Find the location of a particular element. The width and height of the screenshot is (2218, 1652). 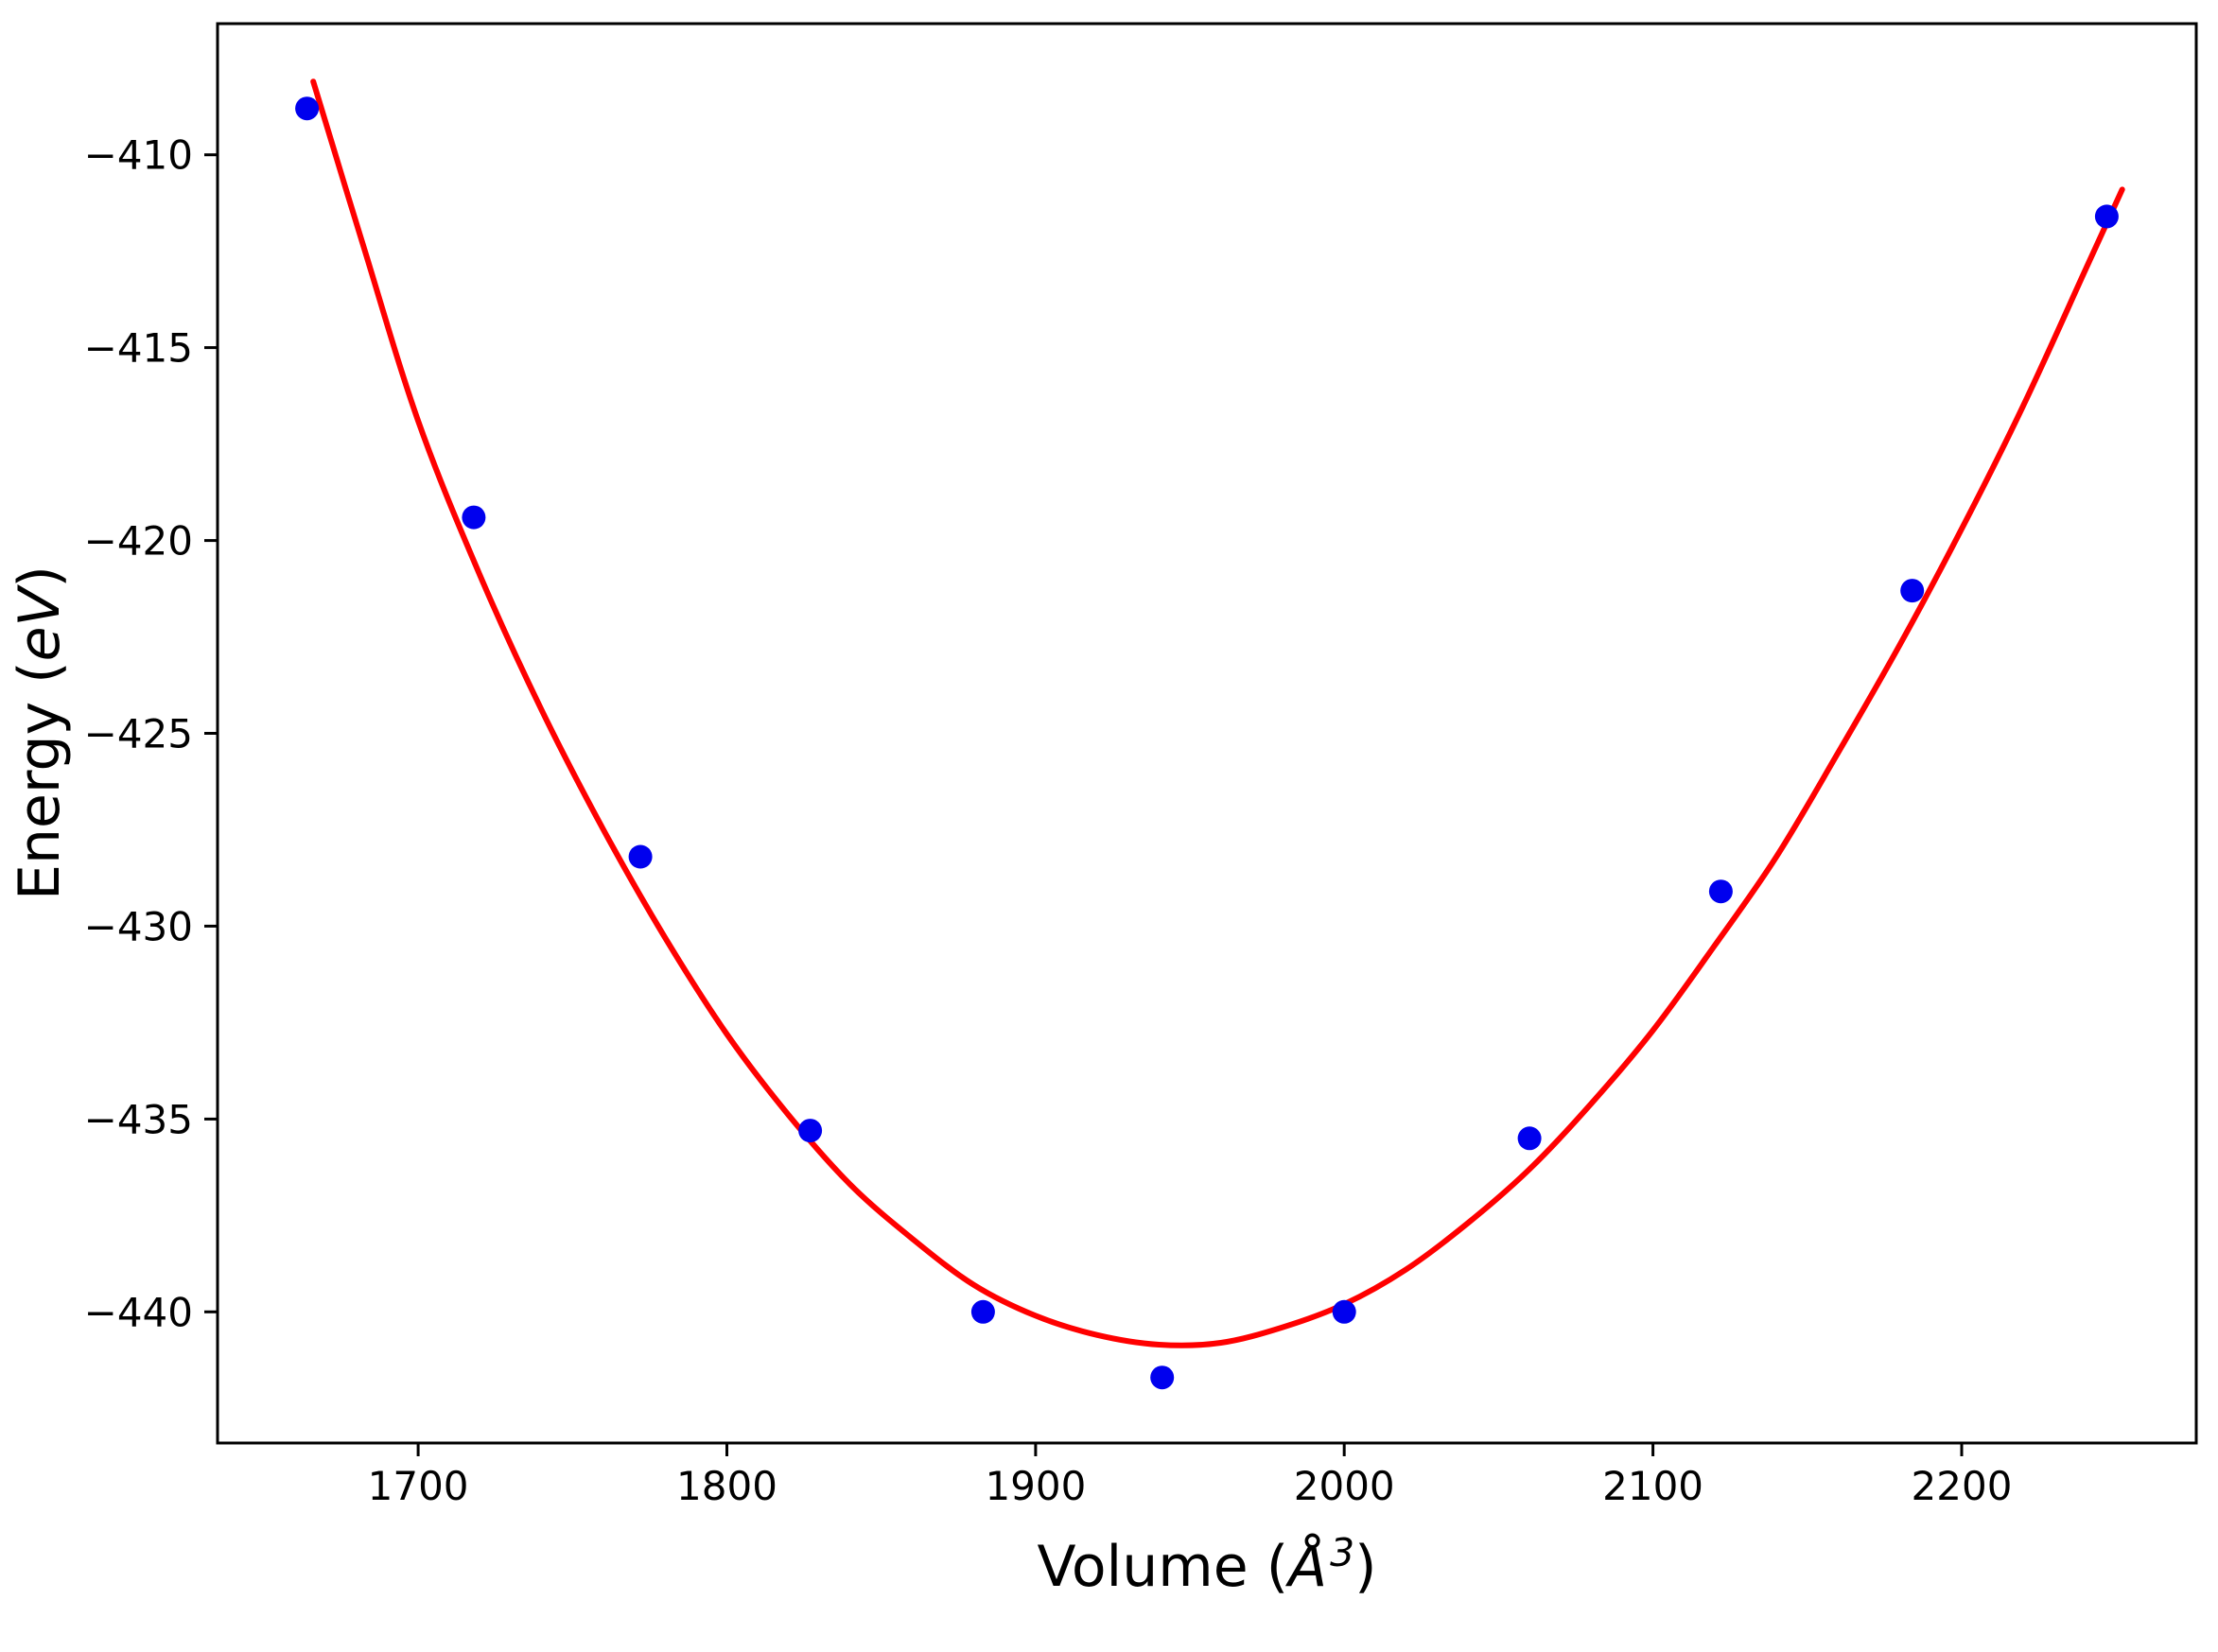

y-tick-label: −420 is located at coordinates (138, 541).